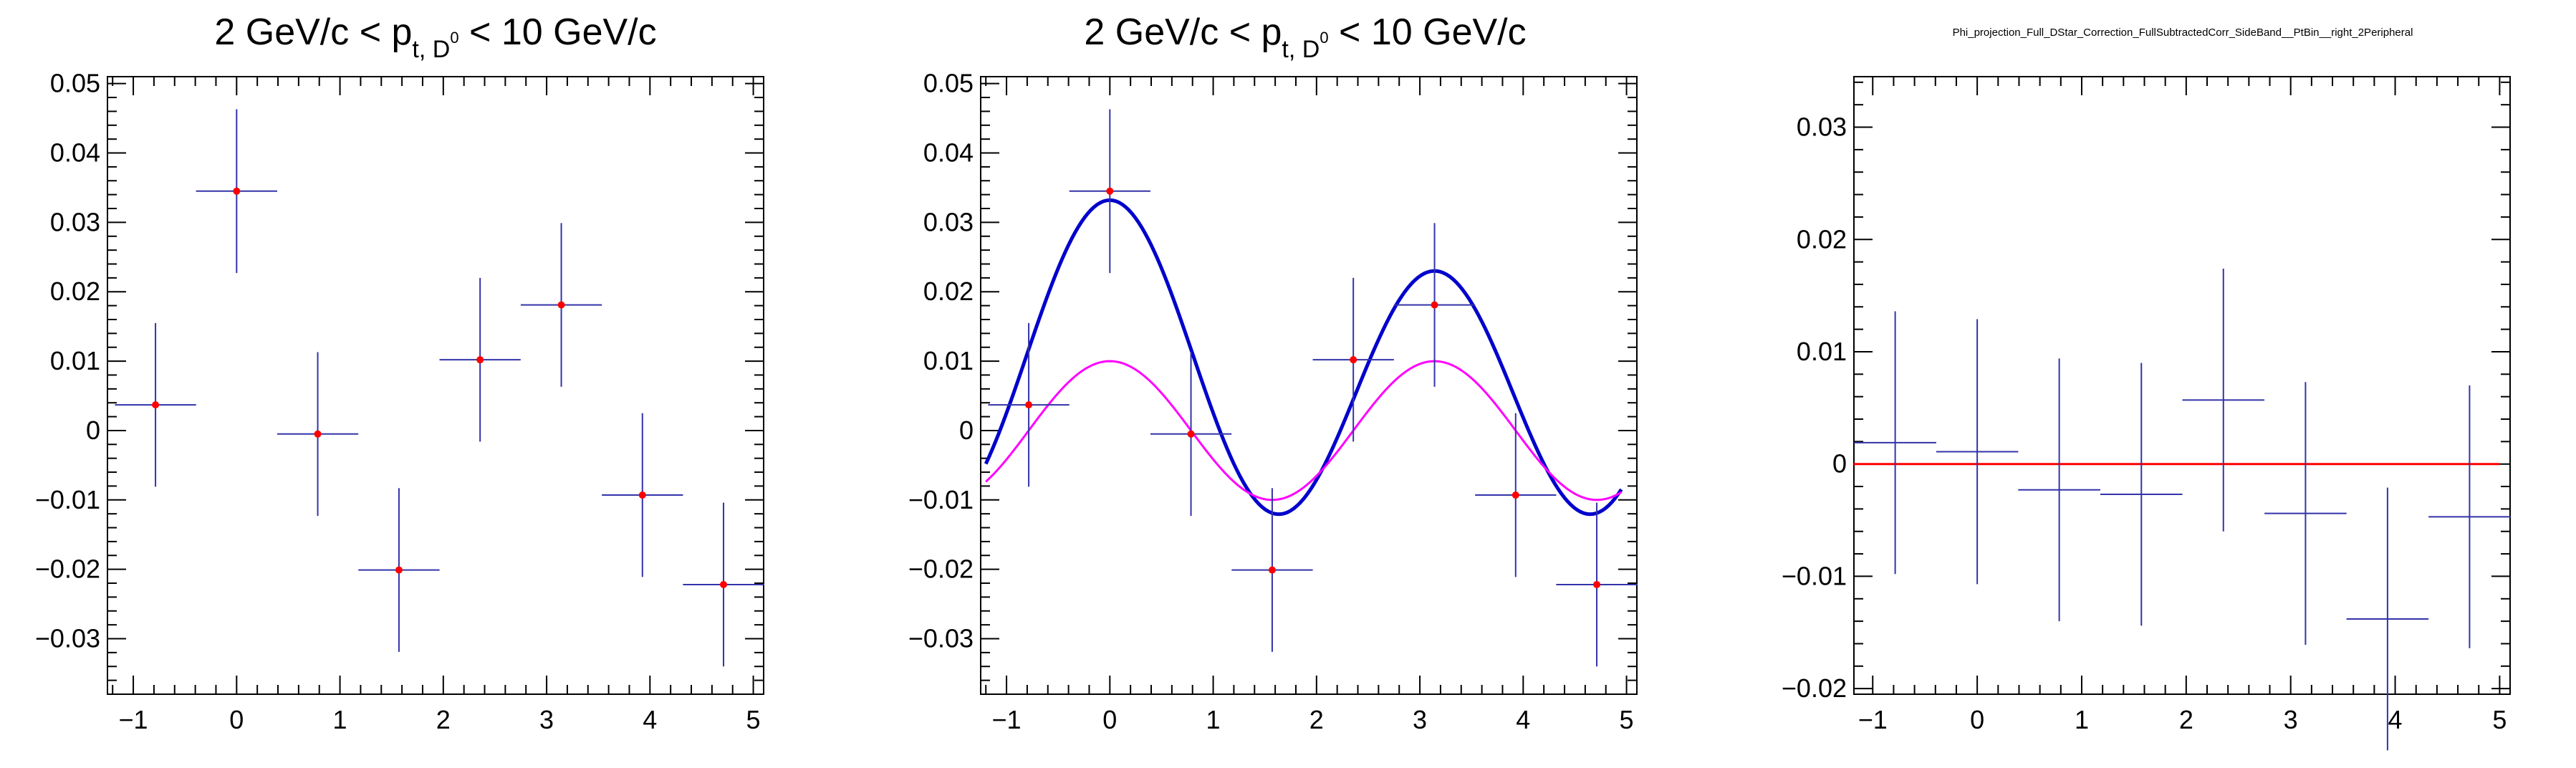 The width and height of the screenshot is (2576, 768). What do you see at coordinates (435, 37) in the screenshot?
I see `panel-1-title: 2 GeV/c < pt, D0 < 10 GeV/c` at bounding box center [435, 37].